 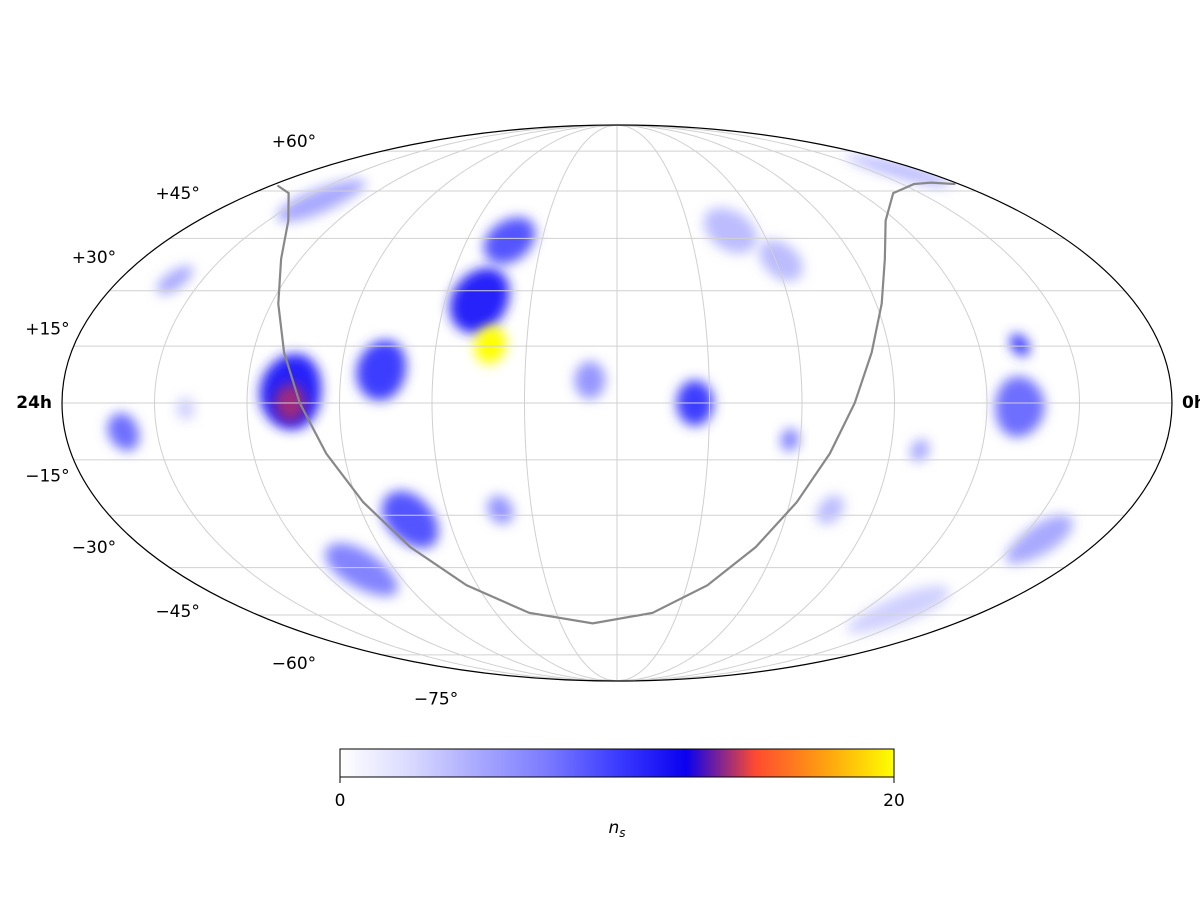 What do you see at coordinates (617, 763) in the screenshot?
I see `colorbar` at bounding box center [617, 763].